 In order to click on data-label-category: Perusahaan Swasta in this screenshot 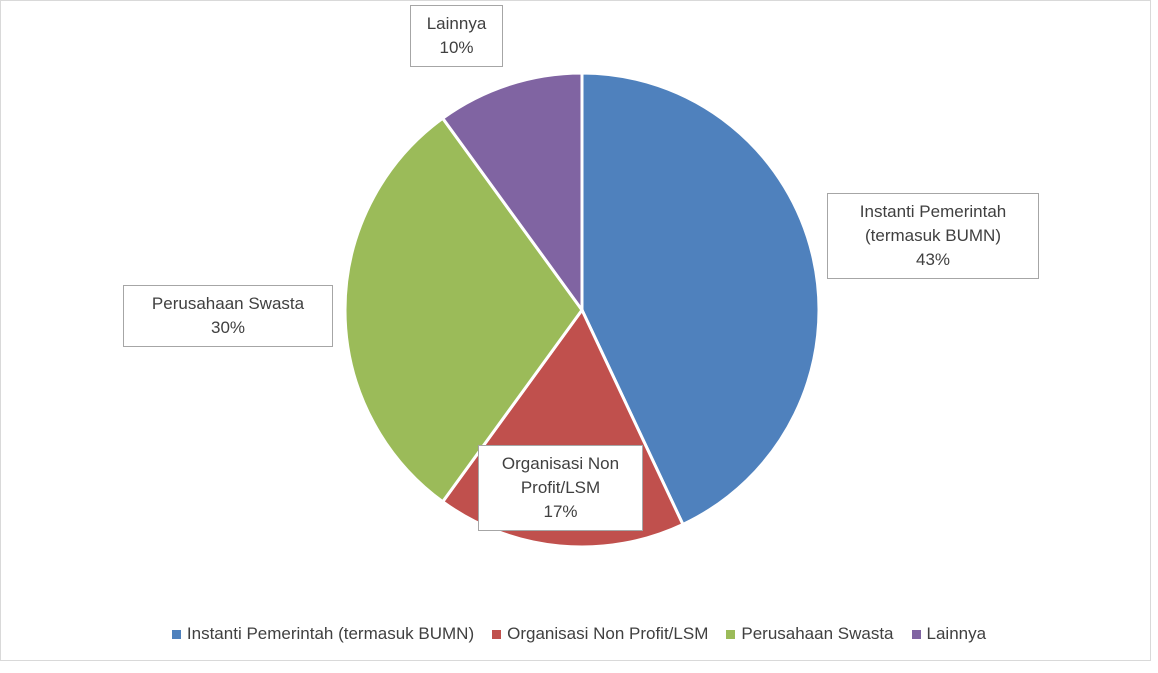, I will do `click(228, 303)`.